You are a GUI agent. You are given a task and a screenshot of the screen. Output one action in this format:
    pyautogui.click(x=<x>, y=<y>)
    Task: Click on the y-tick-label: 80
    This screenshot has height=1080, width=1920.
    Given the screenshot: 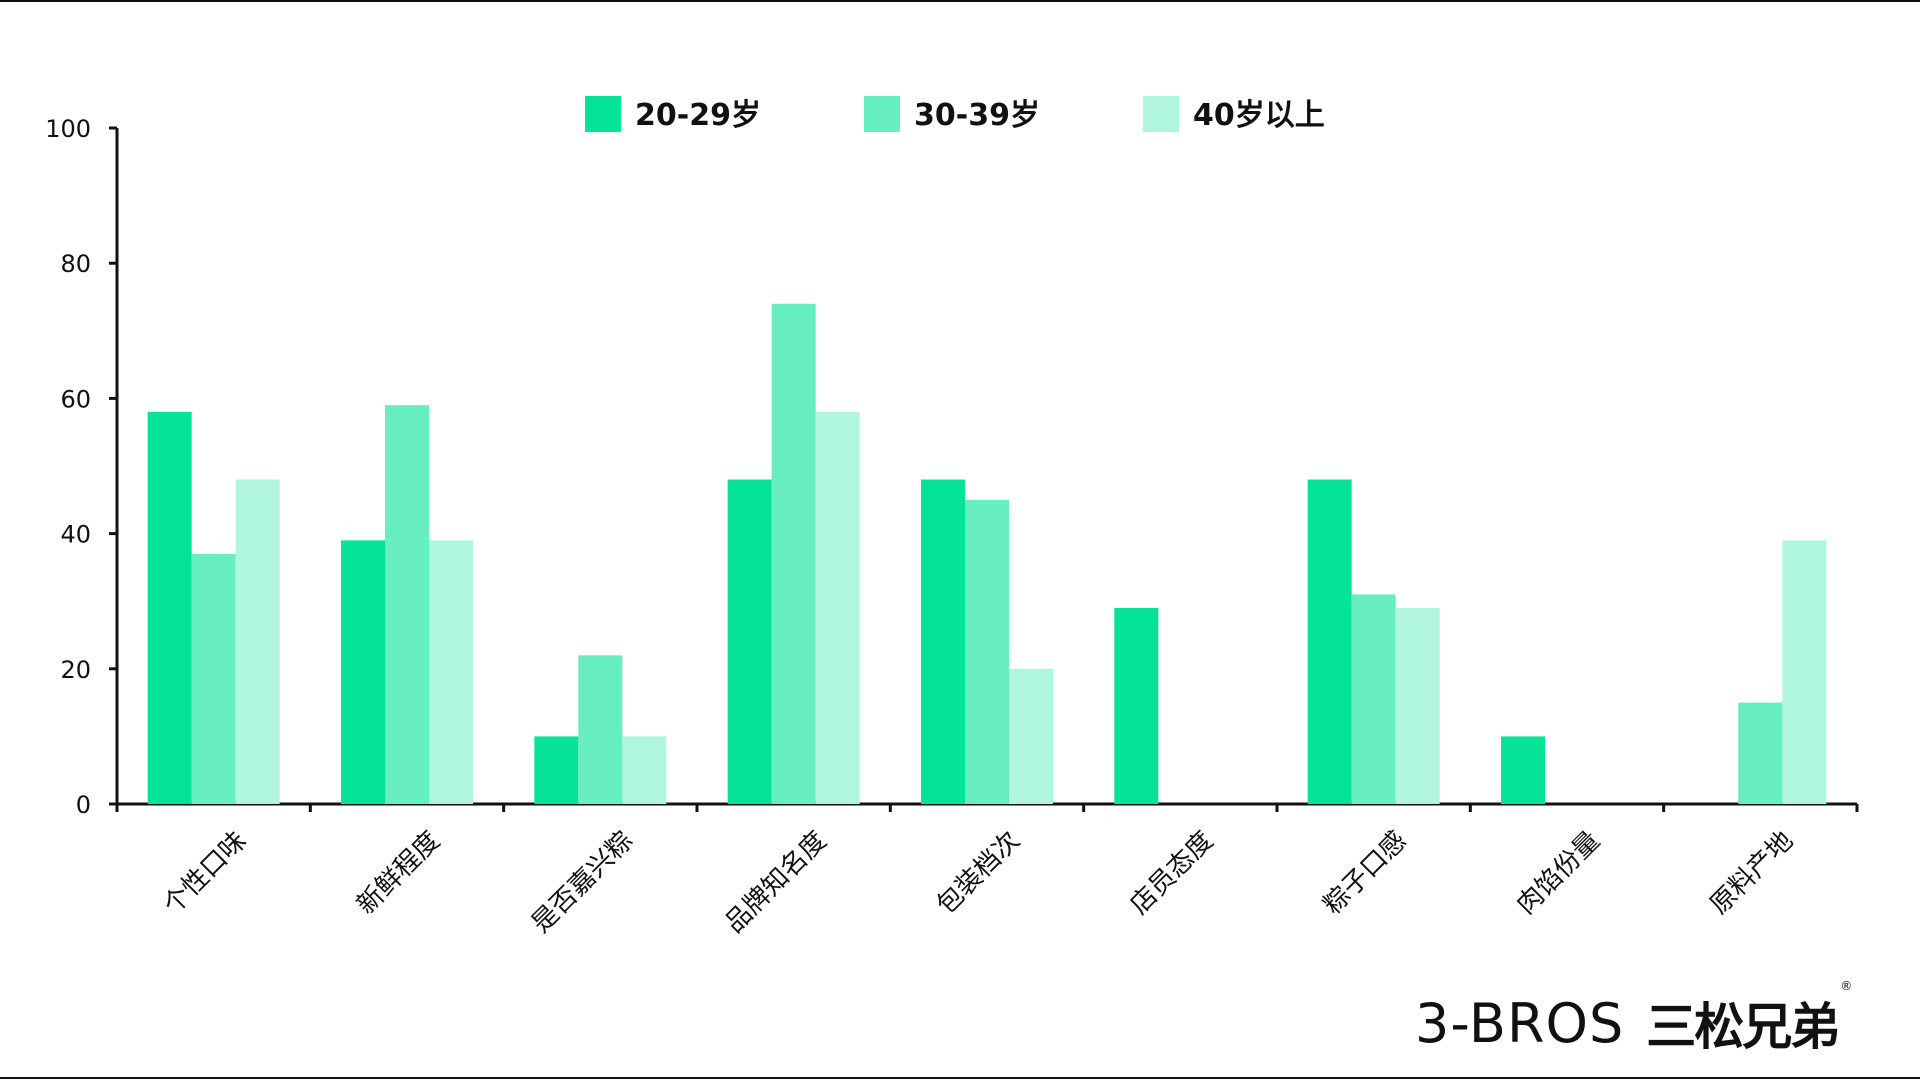 What is the action you would take?
    pyautogui.click(x=75, y=264)
    